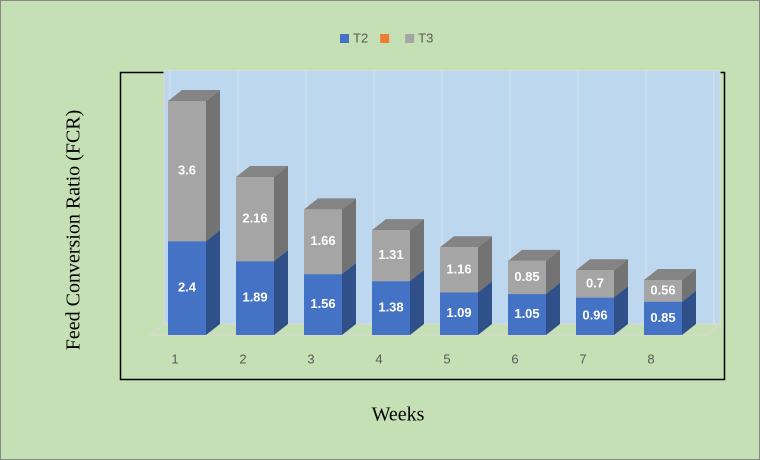 The height and width of the screenshot is (460, 760). Describe the element at coordinates (310, 358) in the screenshot. I see `x-tick-label: 3` at that location.